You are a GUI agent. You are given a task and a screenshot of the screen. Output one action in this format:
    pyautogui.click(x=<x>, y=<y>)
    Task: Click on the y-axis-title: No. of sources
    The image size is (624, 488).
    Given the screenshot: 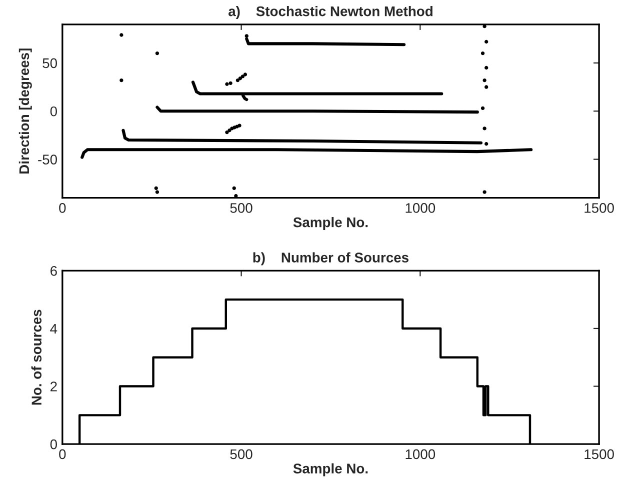 What is the action you would take?
    pyautogui.click(x=36, y=357)
    